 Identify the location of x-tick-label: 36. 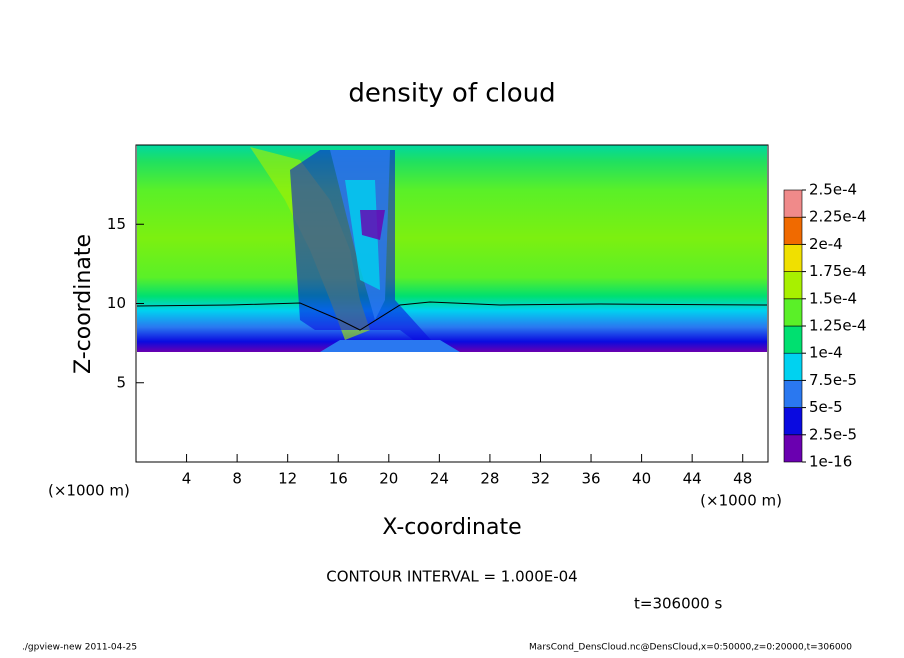
(590, 479).